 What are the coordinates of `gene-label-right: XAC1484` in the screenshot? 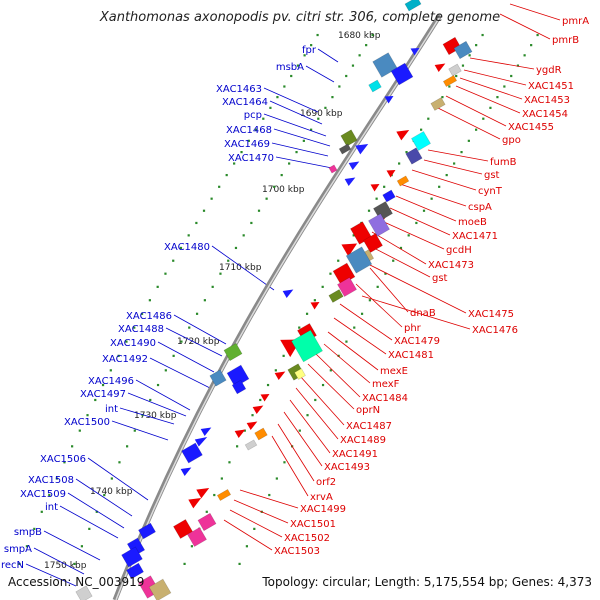 It's located at (385, 398).